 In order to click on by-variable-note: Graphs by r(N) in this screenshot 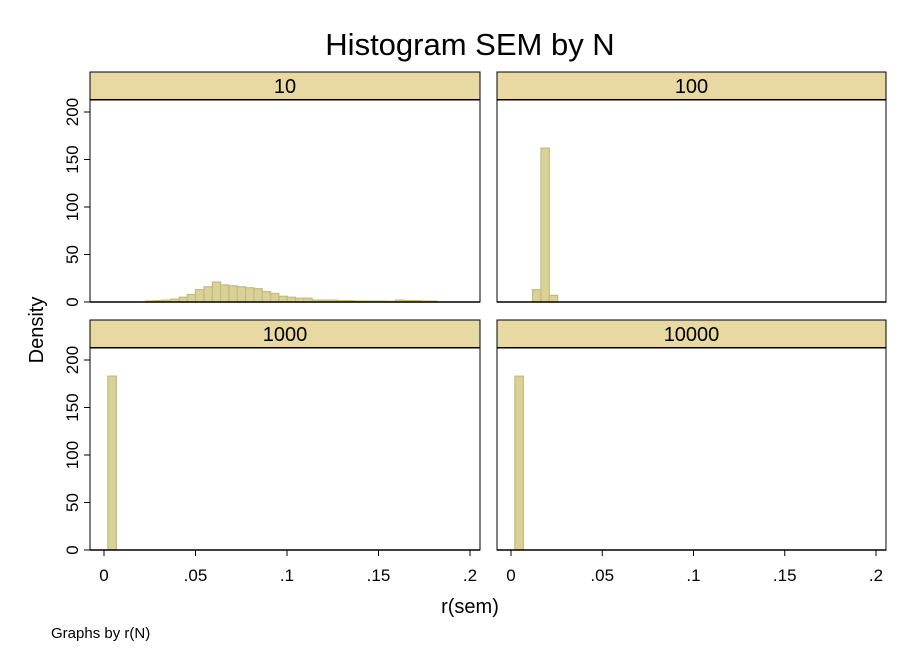, I will do `click(100, 633)`.